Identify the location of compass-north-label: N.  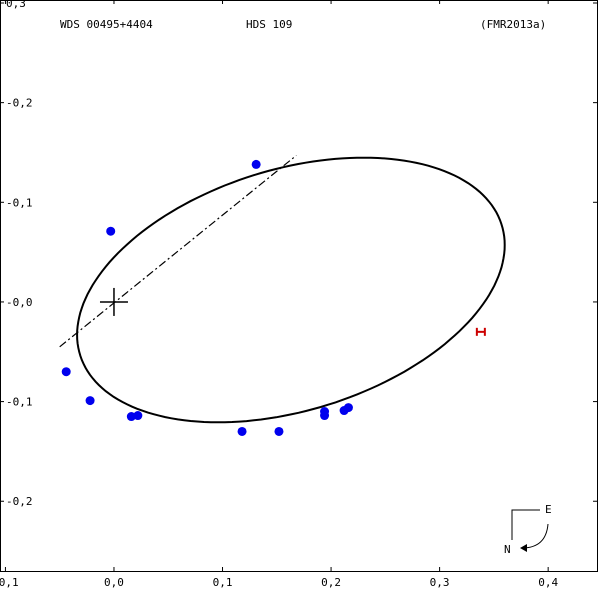
(507, 549).